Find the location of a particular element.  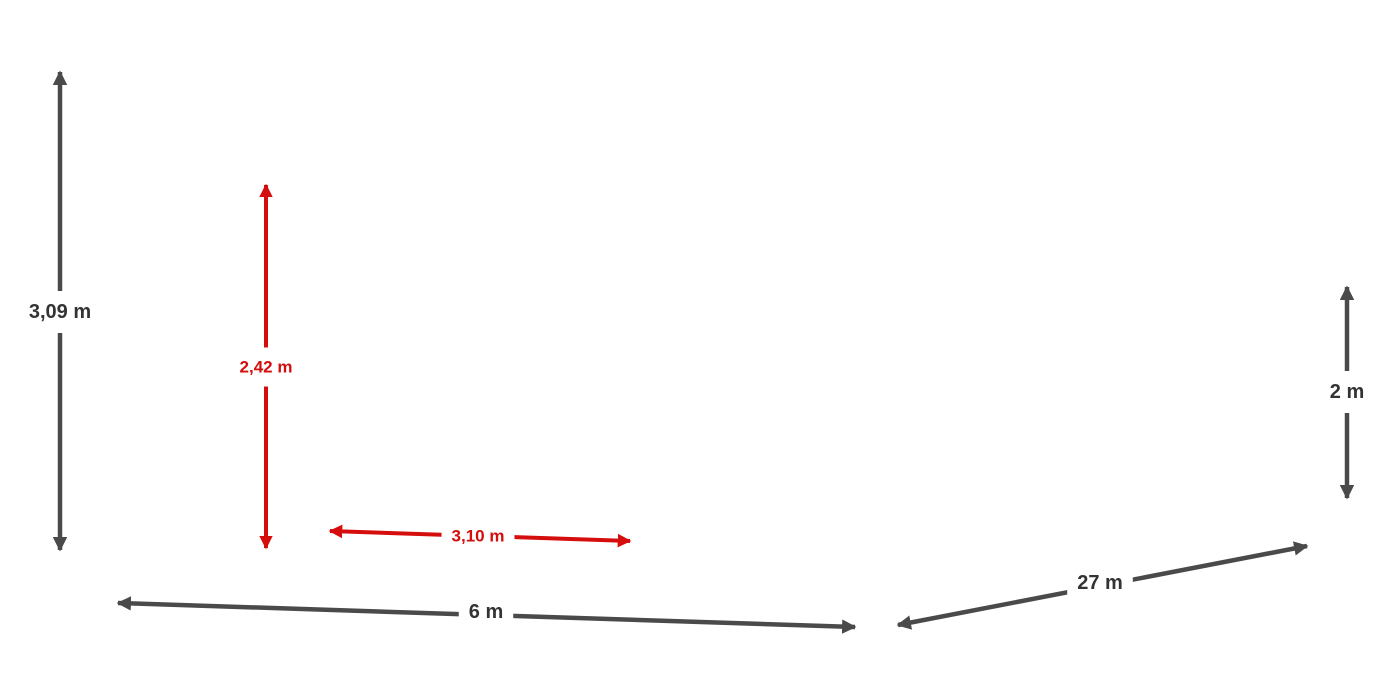

dimension-label: 2 m is located at coordinates (1347, 392).